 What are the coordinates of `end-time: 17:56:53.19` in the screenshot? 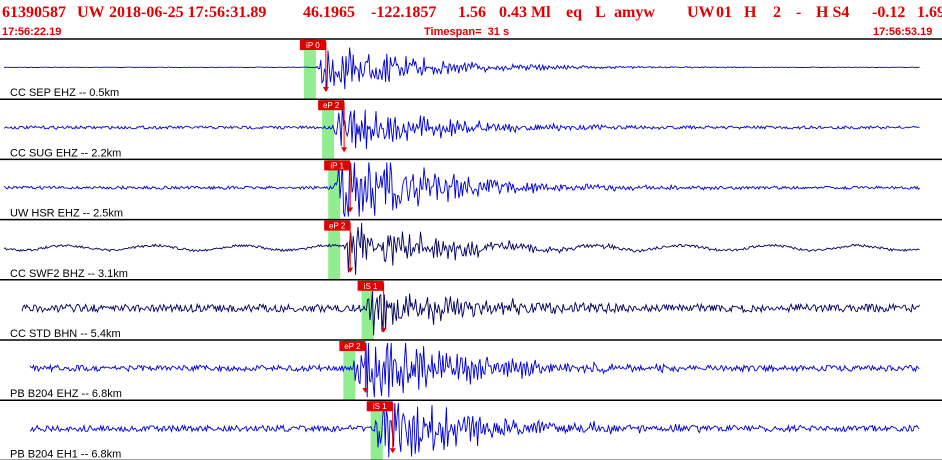 It's located at (903, 32).